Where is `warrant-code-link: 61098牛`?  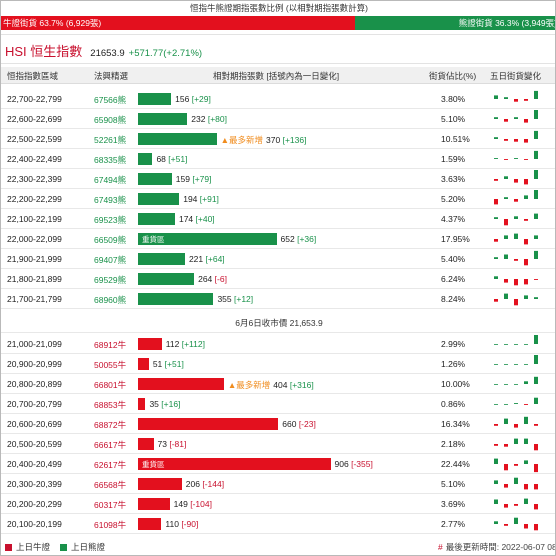
warrant-code-link: 61098牛 is located at coordinates (110, 525).